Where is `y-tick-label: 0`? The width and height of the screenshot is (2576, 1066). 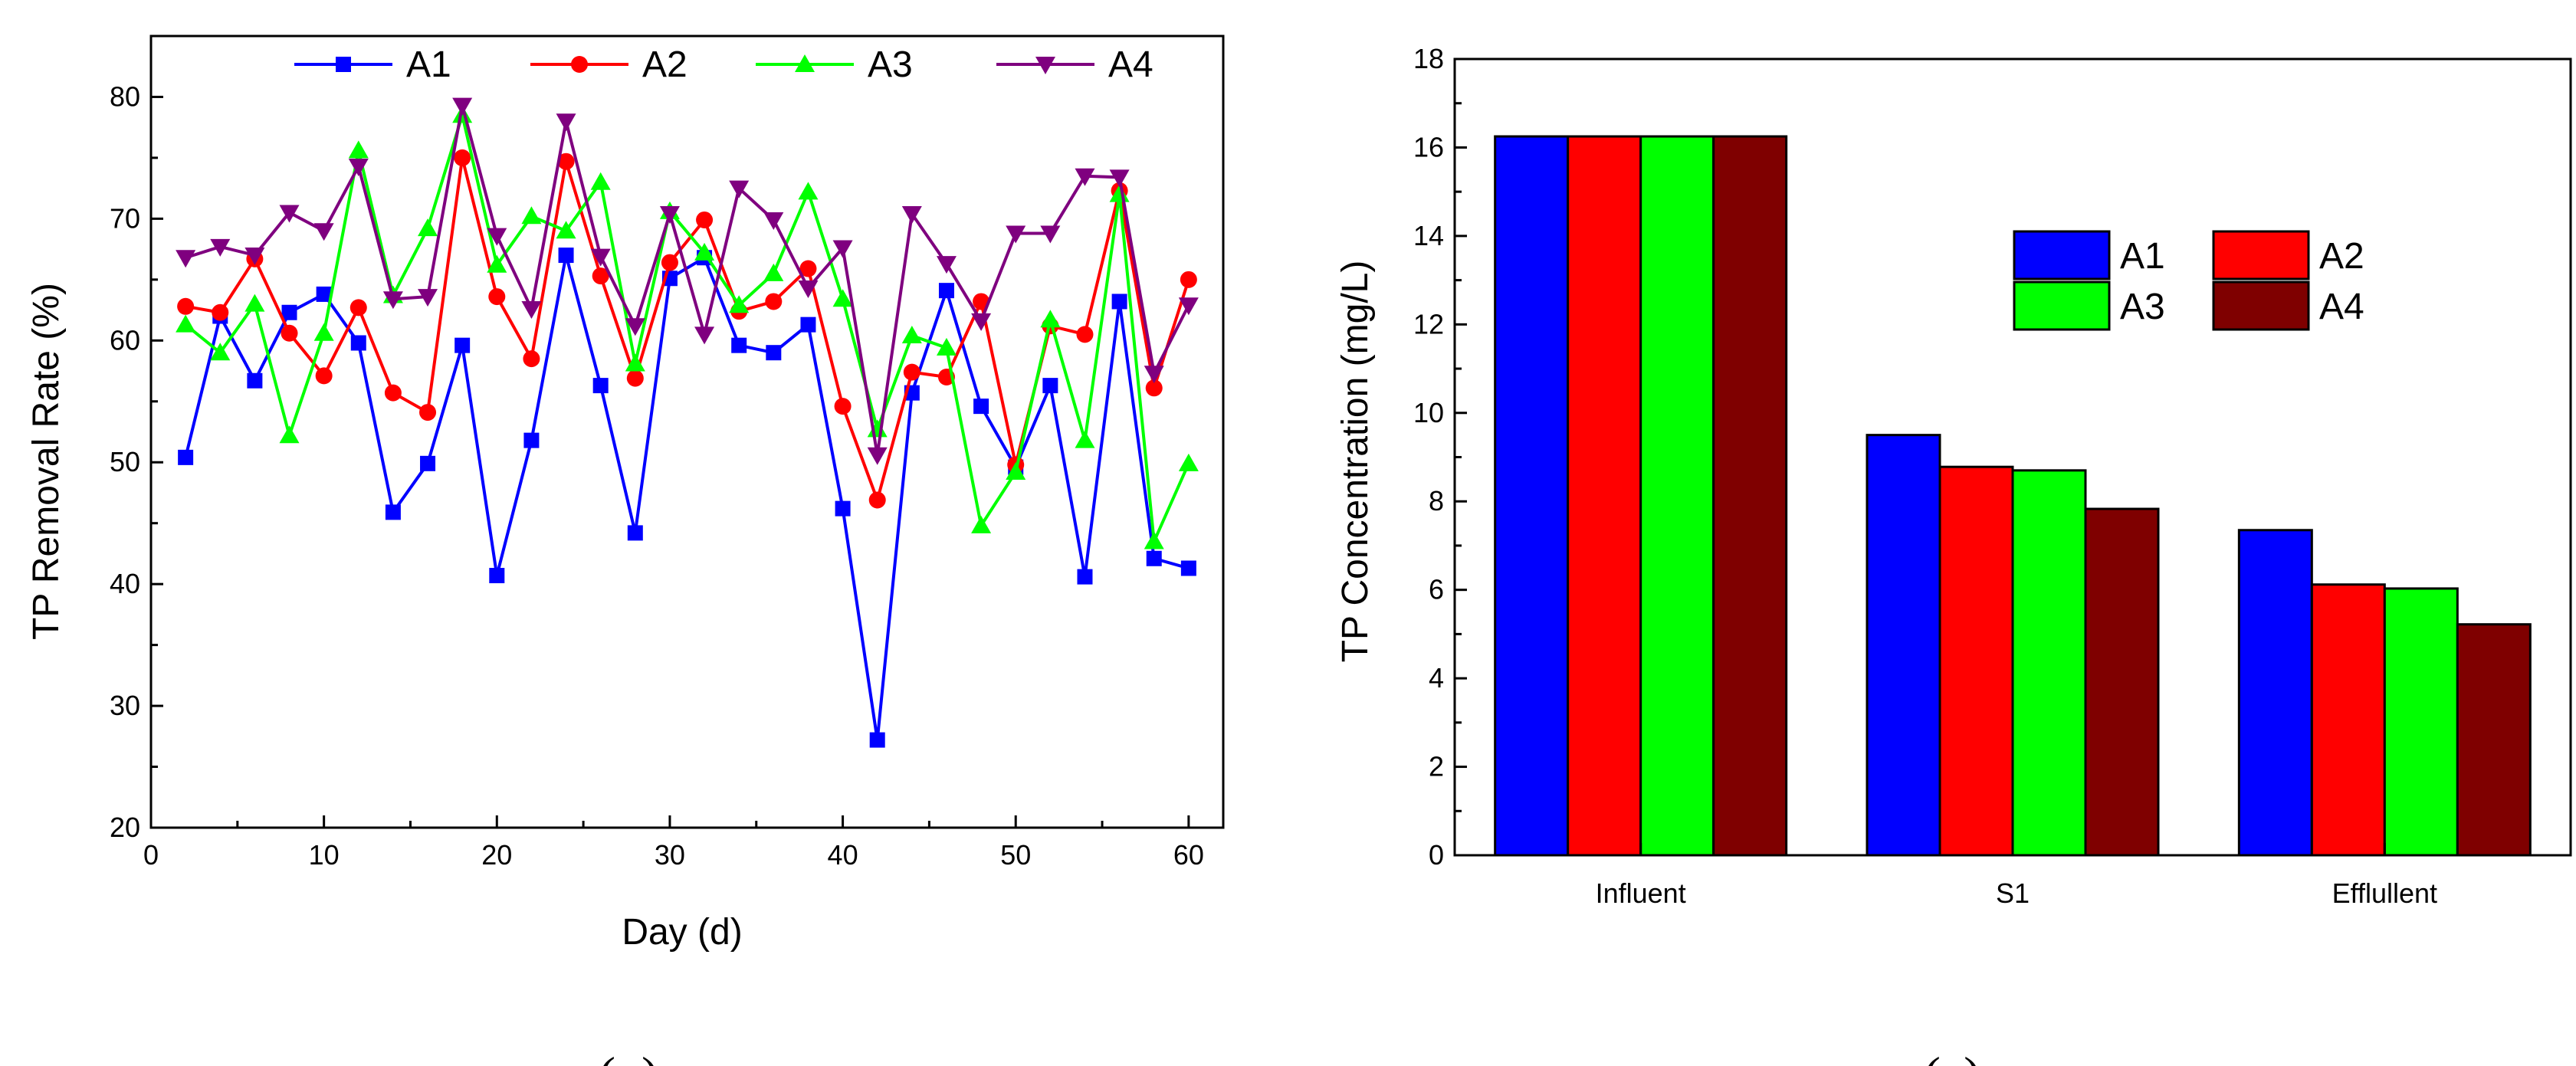
y-tick-label: 0 is located at coordinates (1436, 855).